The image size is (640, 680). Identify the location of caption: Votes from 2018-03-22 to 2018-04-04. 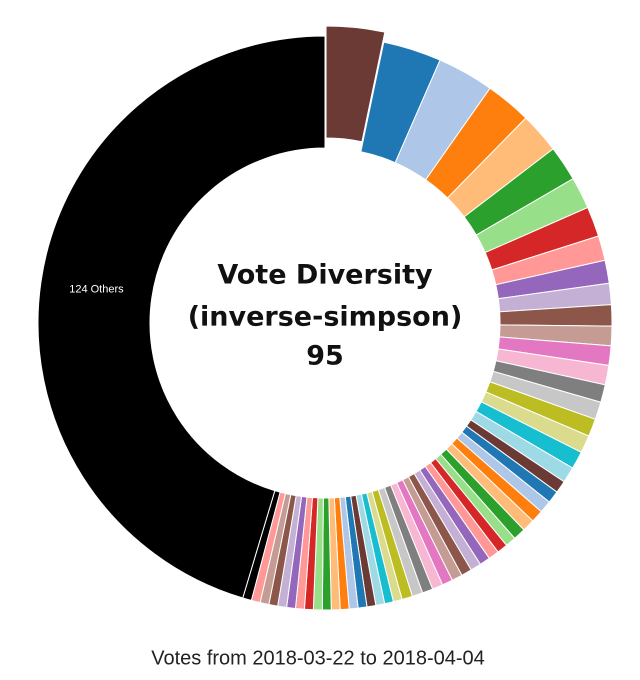
(318, 658).